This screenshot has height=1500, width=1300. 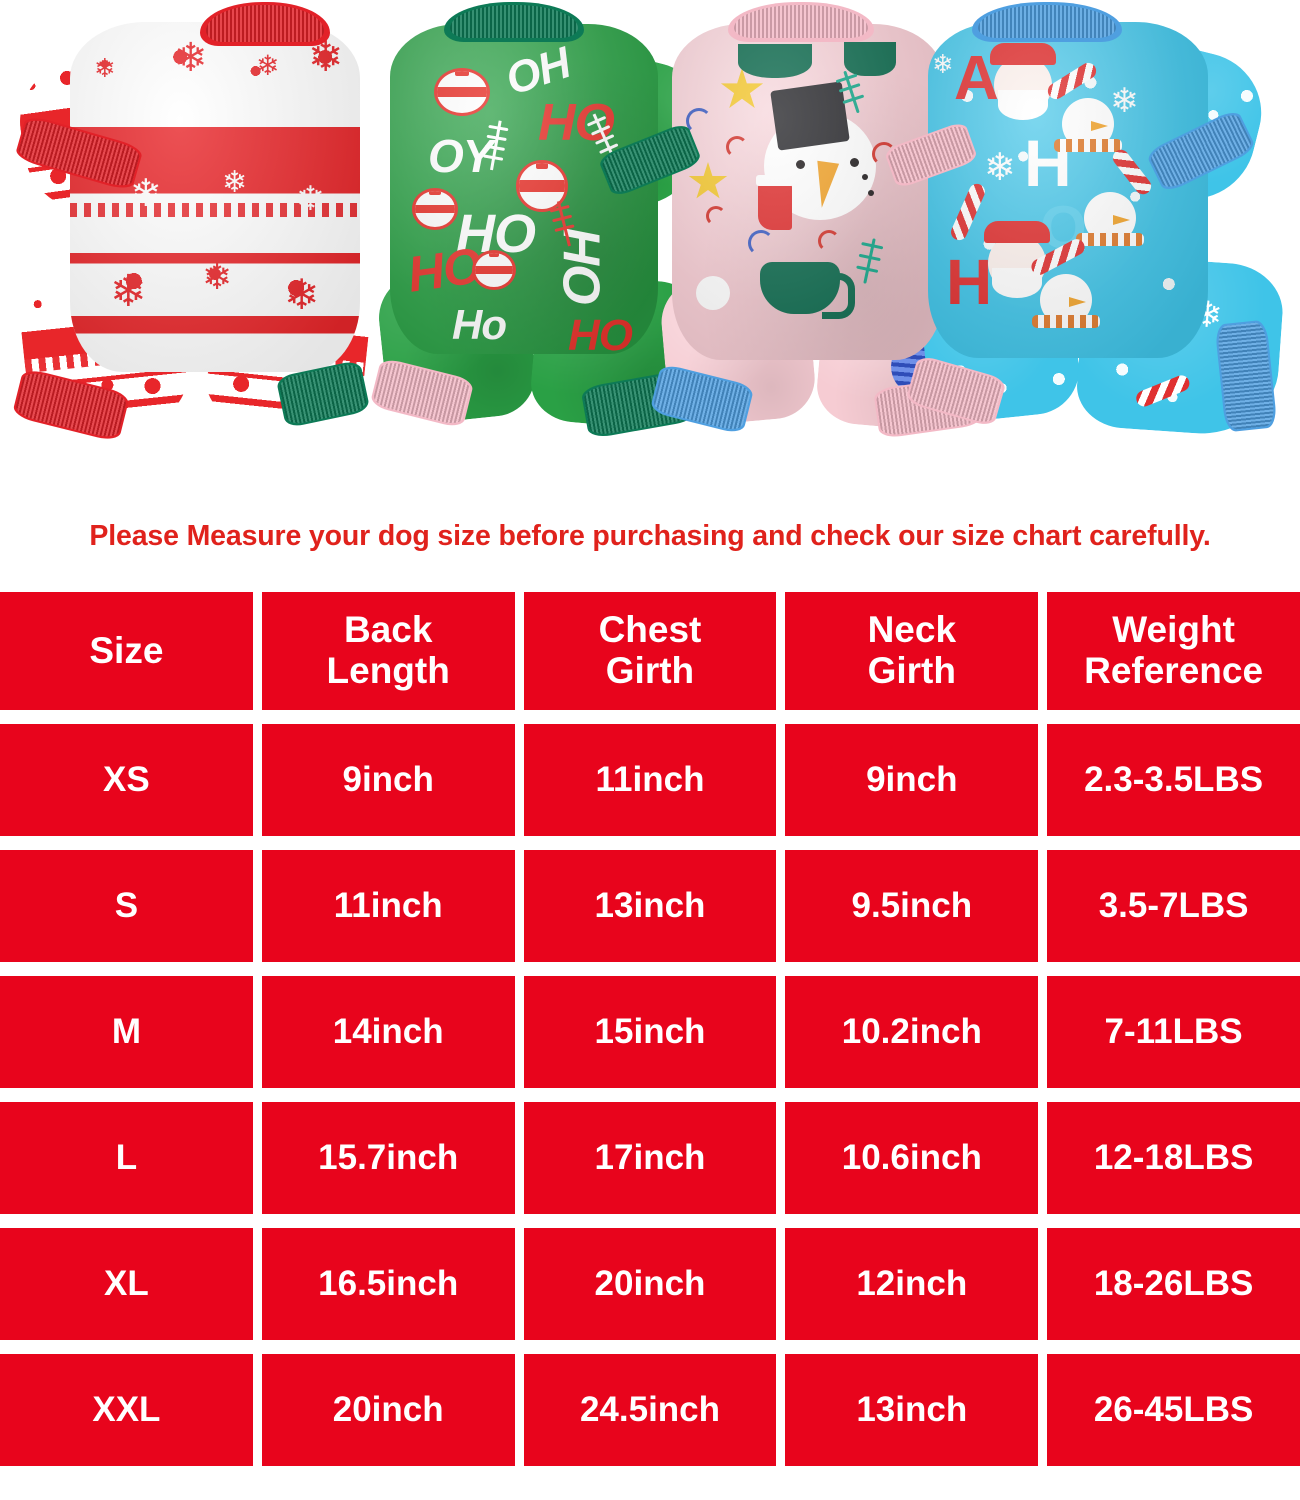 I want to click on cell-weight: 18-26LBS, so click(x=1173, y=1284).